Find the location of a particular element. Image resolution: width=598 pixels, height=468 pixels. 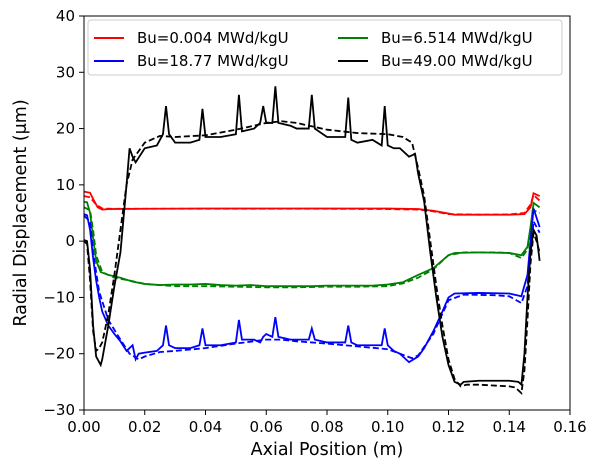

x-tick-label: 0.04 is located at coordinates (205, 427).